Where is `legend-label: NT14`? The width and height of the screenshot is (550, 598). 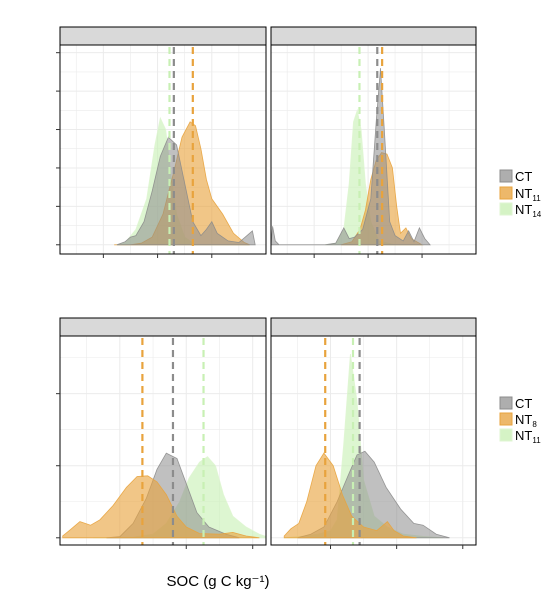 legend-label: NT14 is located at coordinates (528, 210).